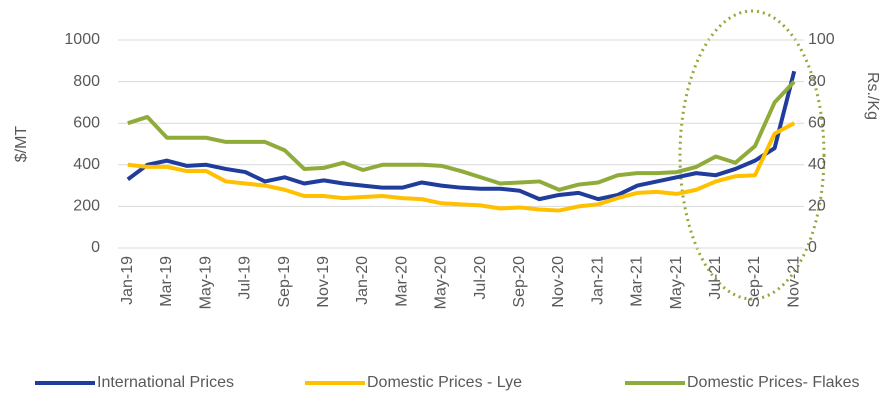 This screenshot has width=894, height=409. What do you see at coordinates (82, 39) in the screenshot?
I see `y-tick-label: 1000` at bounding box center [82, 39].